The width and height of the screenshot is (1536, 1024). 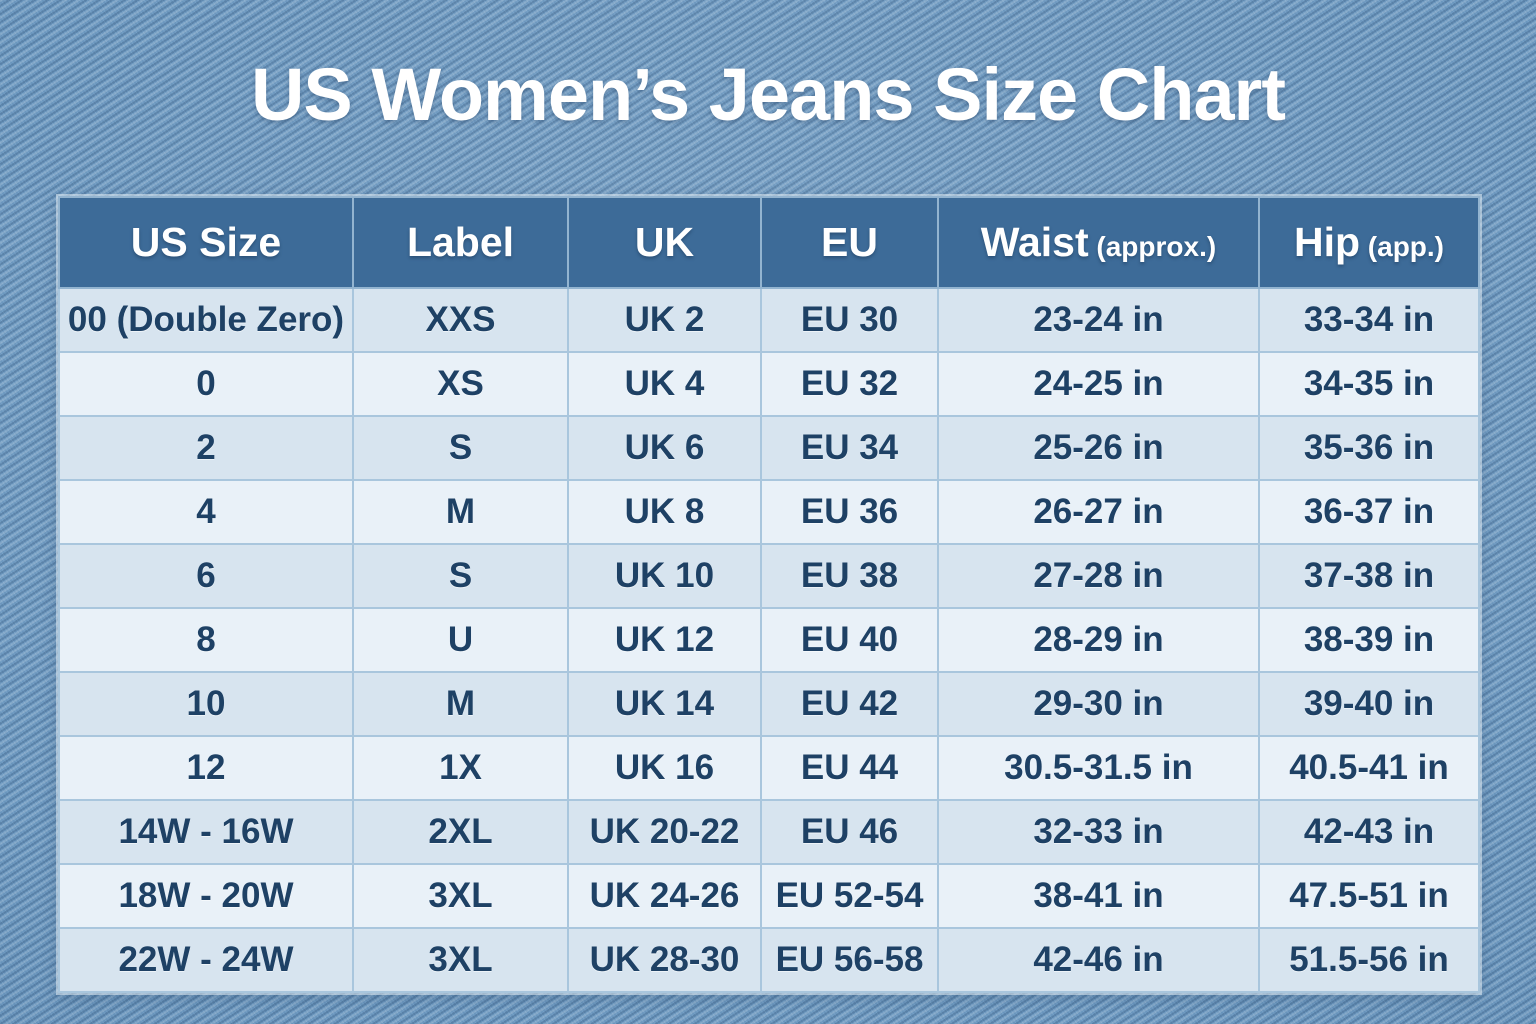 I want to click on table-cell-us-size: 6, so click(x=206, y=576).